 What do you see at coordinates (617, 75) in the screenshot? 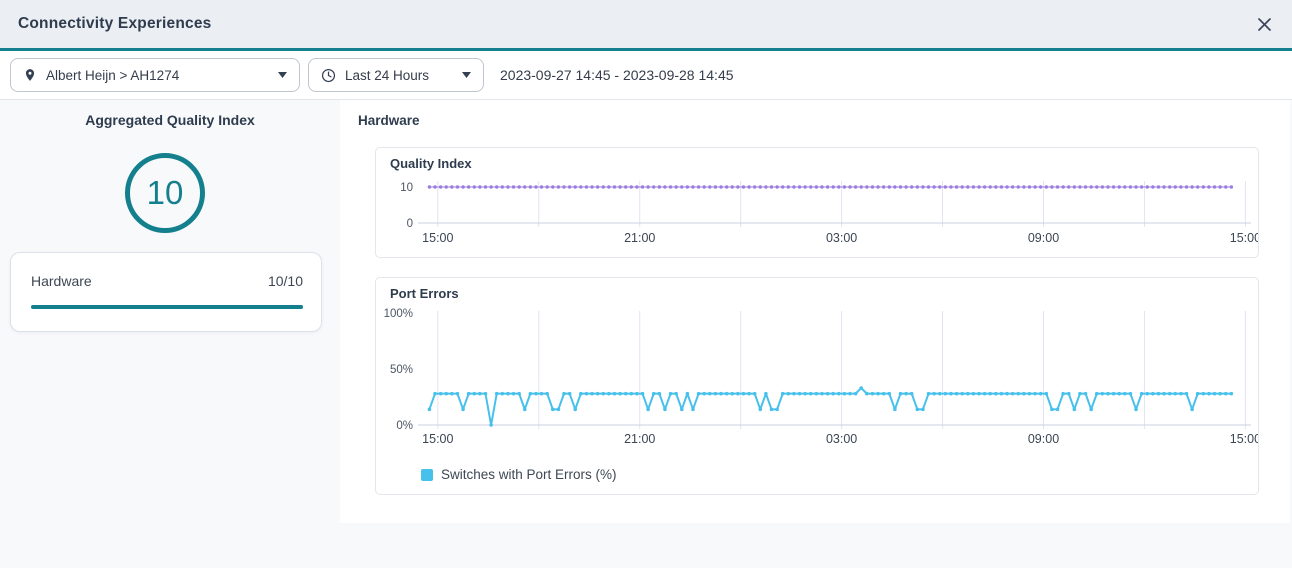
I see `date-range-label: 2023-09-27 14:45 - 2023-09-28 14:45` at bounding box center [617, 75].